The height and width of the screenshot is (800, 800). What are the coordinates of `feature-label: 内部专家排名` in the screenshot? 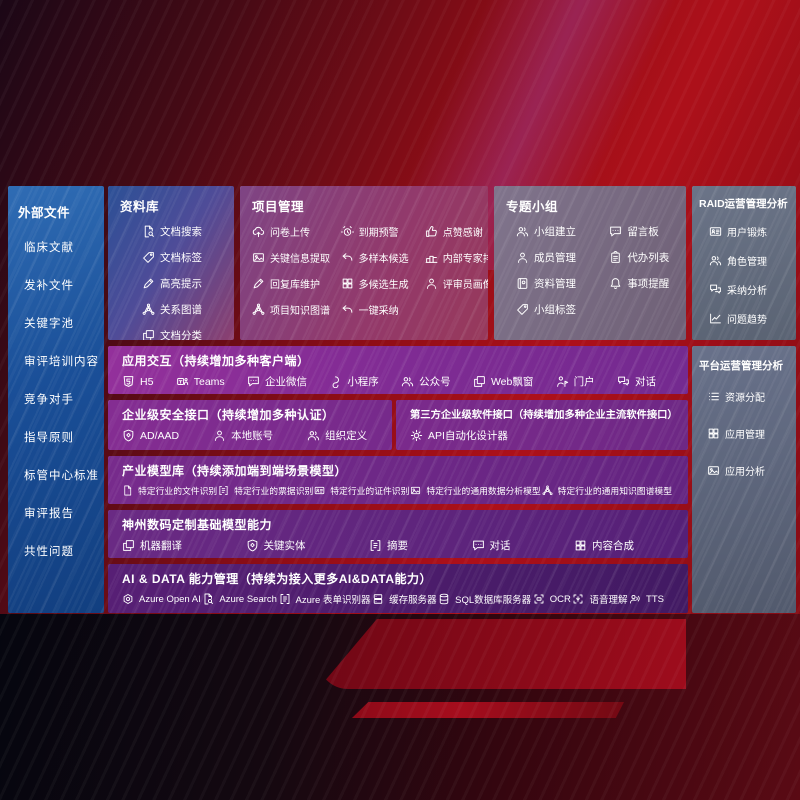 It's located at (465, 259).